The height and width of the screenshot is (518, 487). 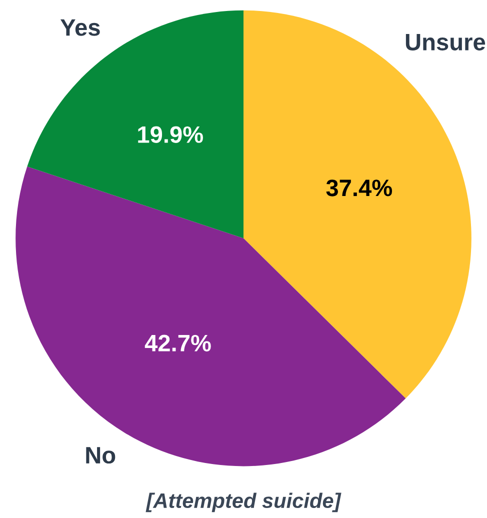 What do you see at coordinates (446, 42) in the screenshot?
I see `slice-label: Unsure` at bounding box center [446, 42].